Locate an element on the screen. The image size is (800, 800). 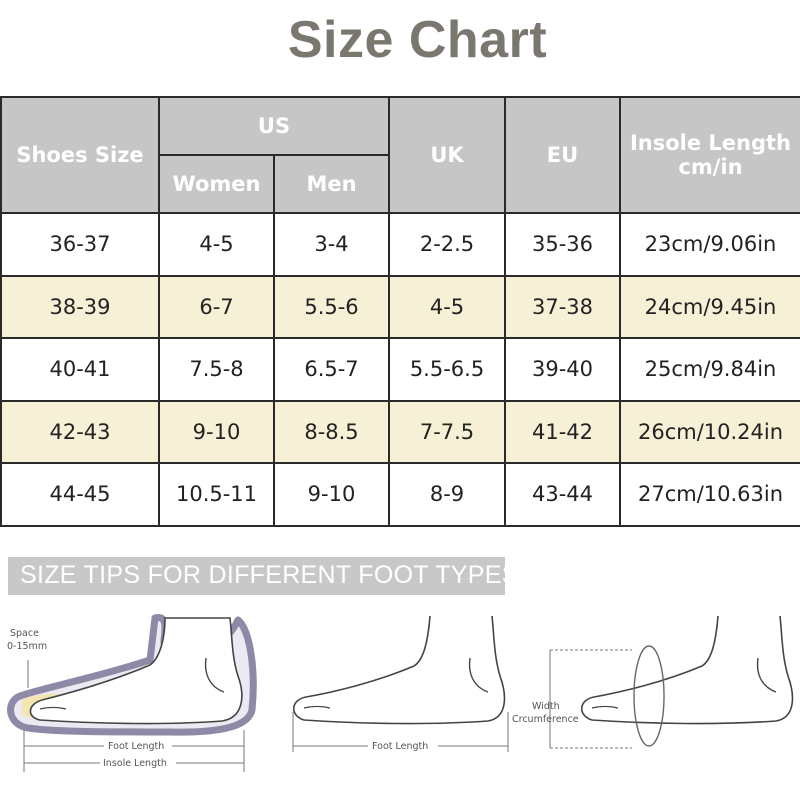
foot-width-illustration is located at coordinates (671, 682).